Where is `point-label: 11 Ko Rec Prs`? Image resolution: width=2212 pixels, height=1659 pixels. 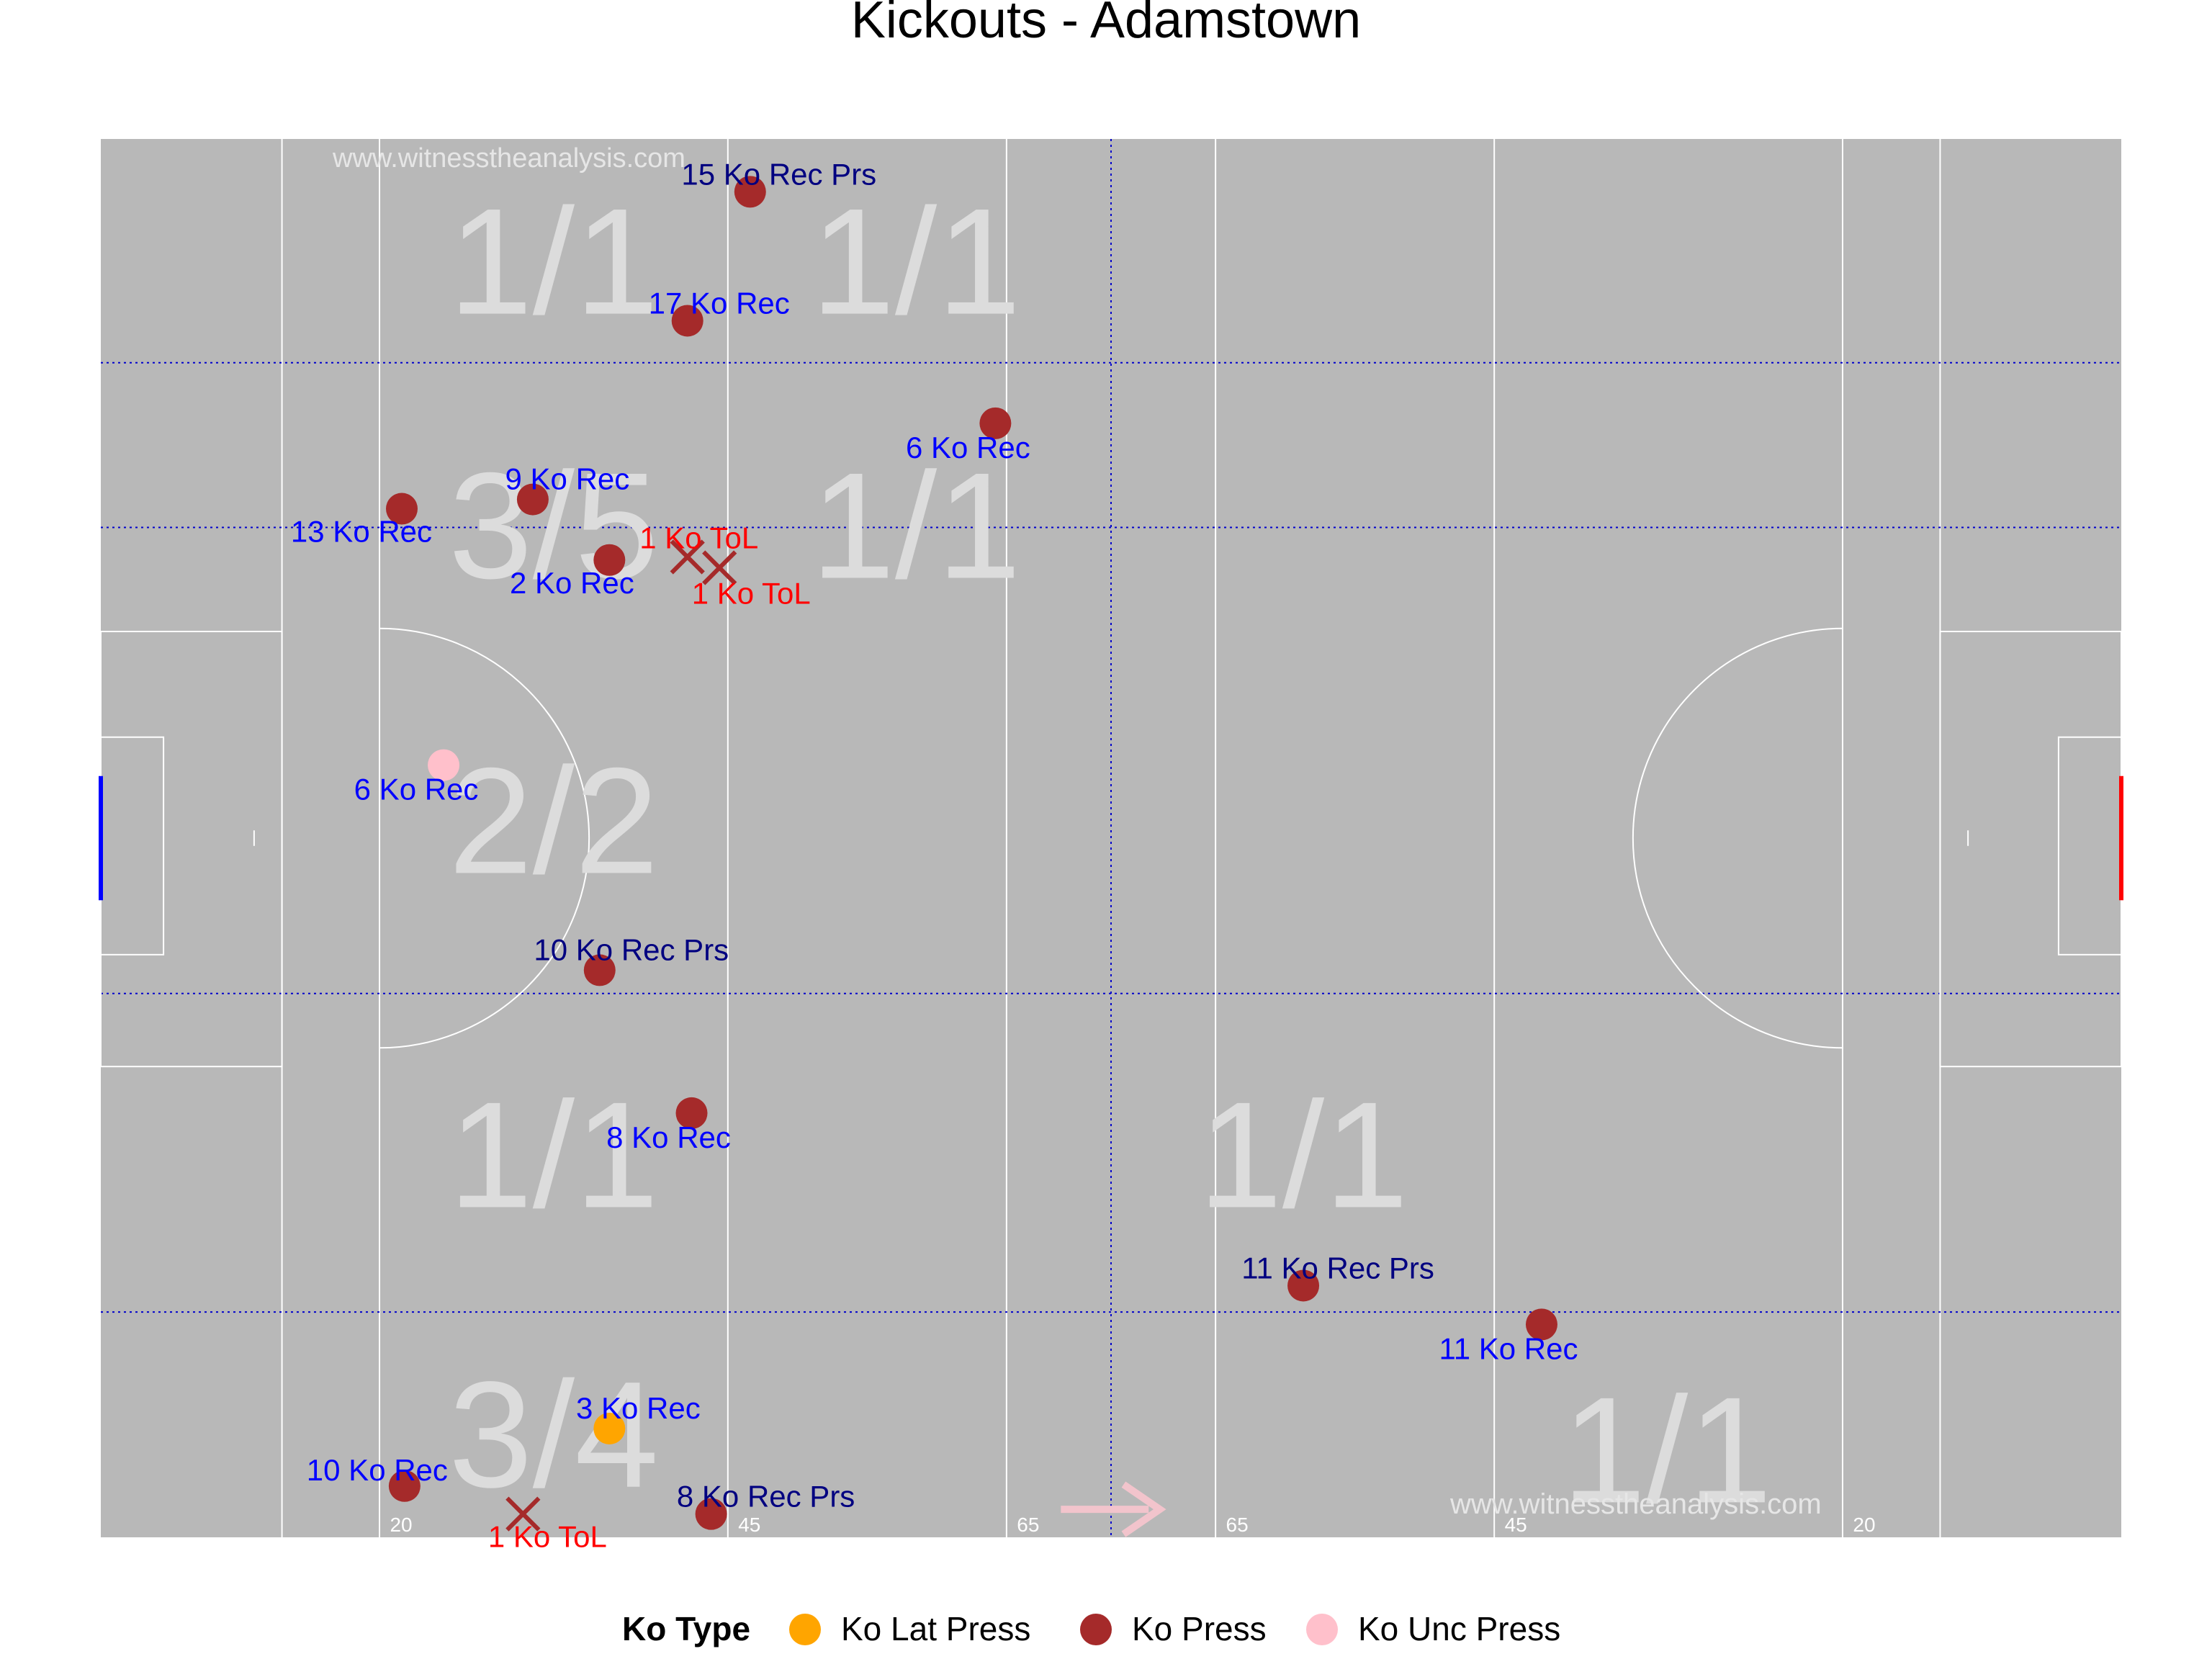 point-label: 11 Ko Rec Prs is located at coordinates (1337, 1268).